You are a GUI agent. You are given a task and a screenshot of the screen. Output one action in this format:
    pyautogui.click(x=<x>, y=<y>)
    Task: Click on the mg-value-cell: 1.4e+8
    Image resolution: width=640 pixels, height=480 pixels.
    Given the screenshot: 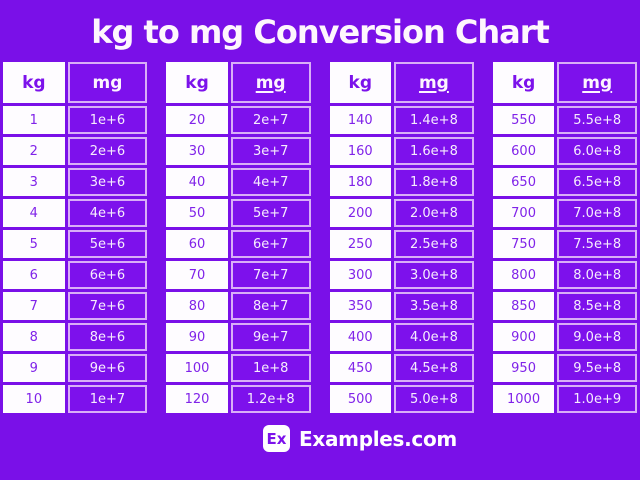 What is the action you would take?
    pyautogui.click(x=434, y=120)
    